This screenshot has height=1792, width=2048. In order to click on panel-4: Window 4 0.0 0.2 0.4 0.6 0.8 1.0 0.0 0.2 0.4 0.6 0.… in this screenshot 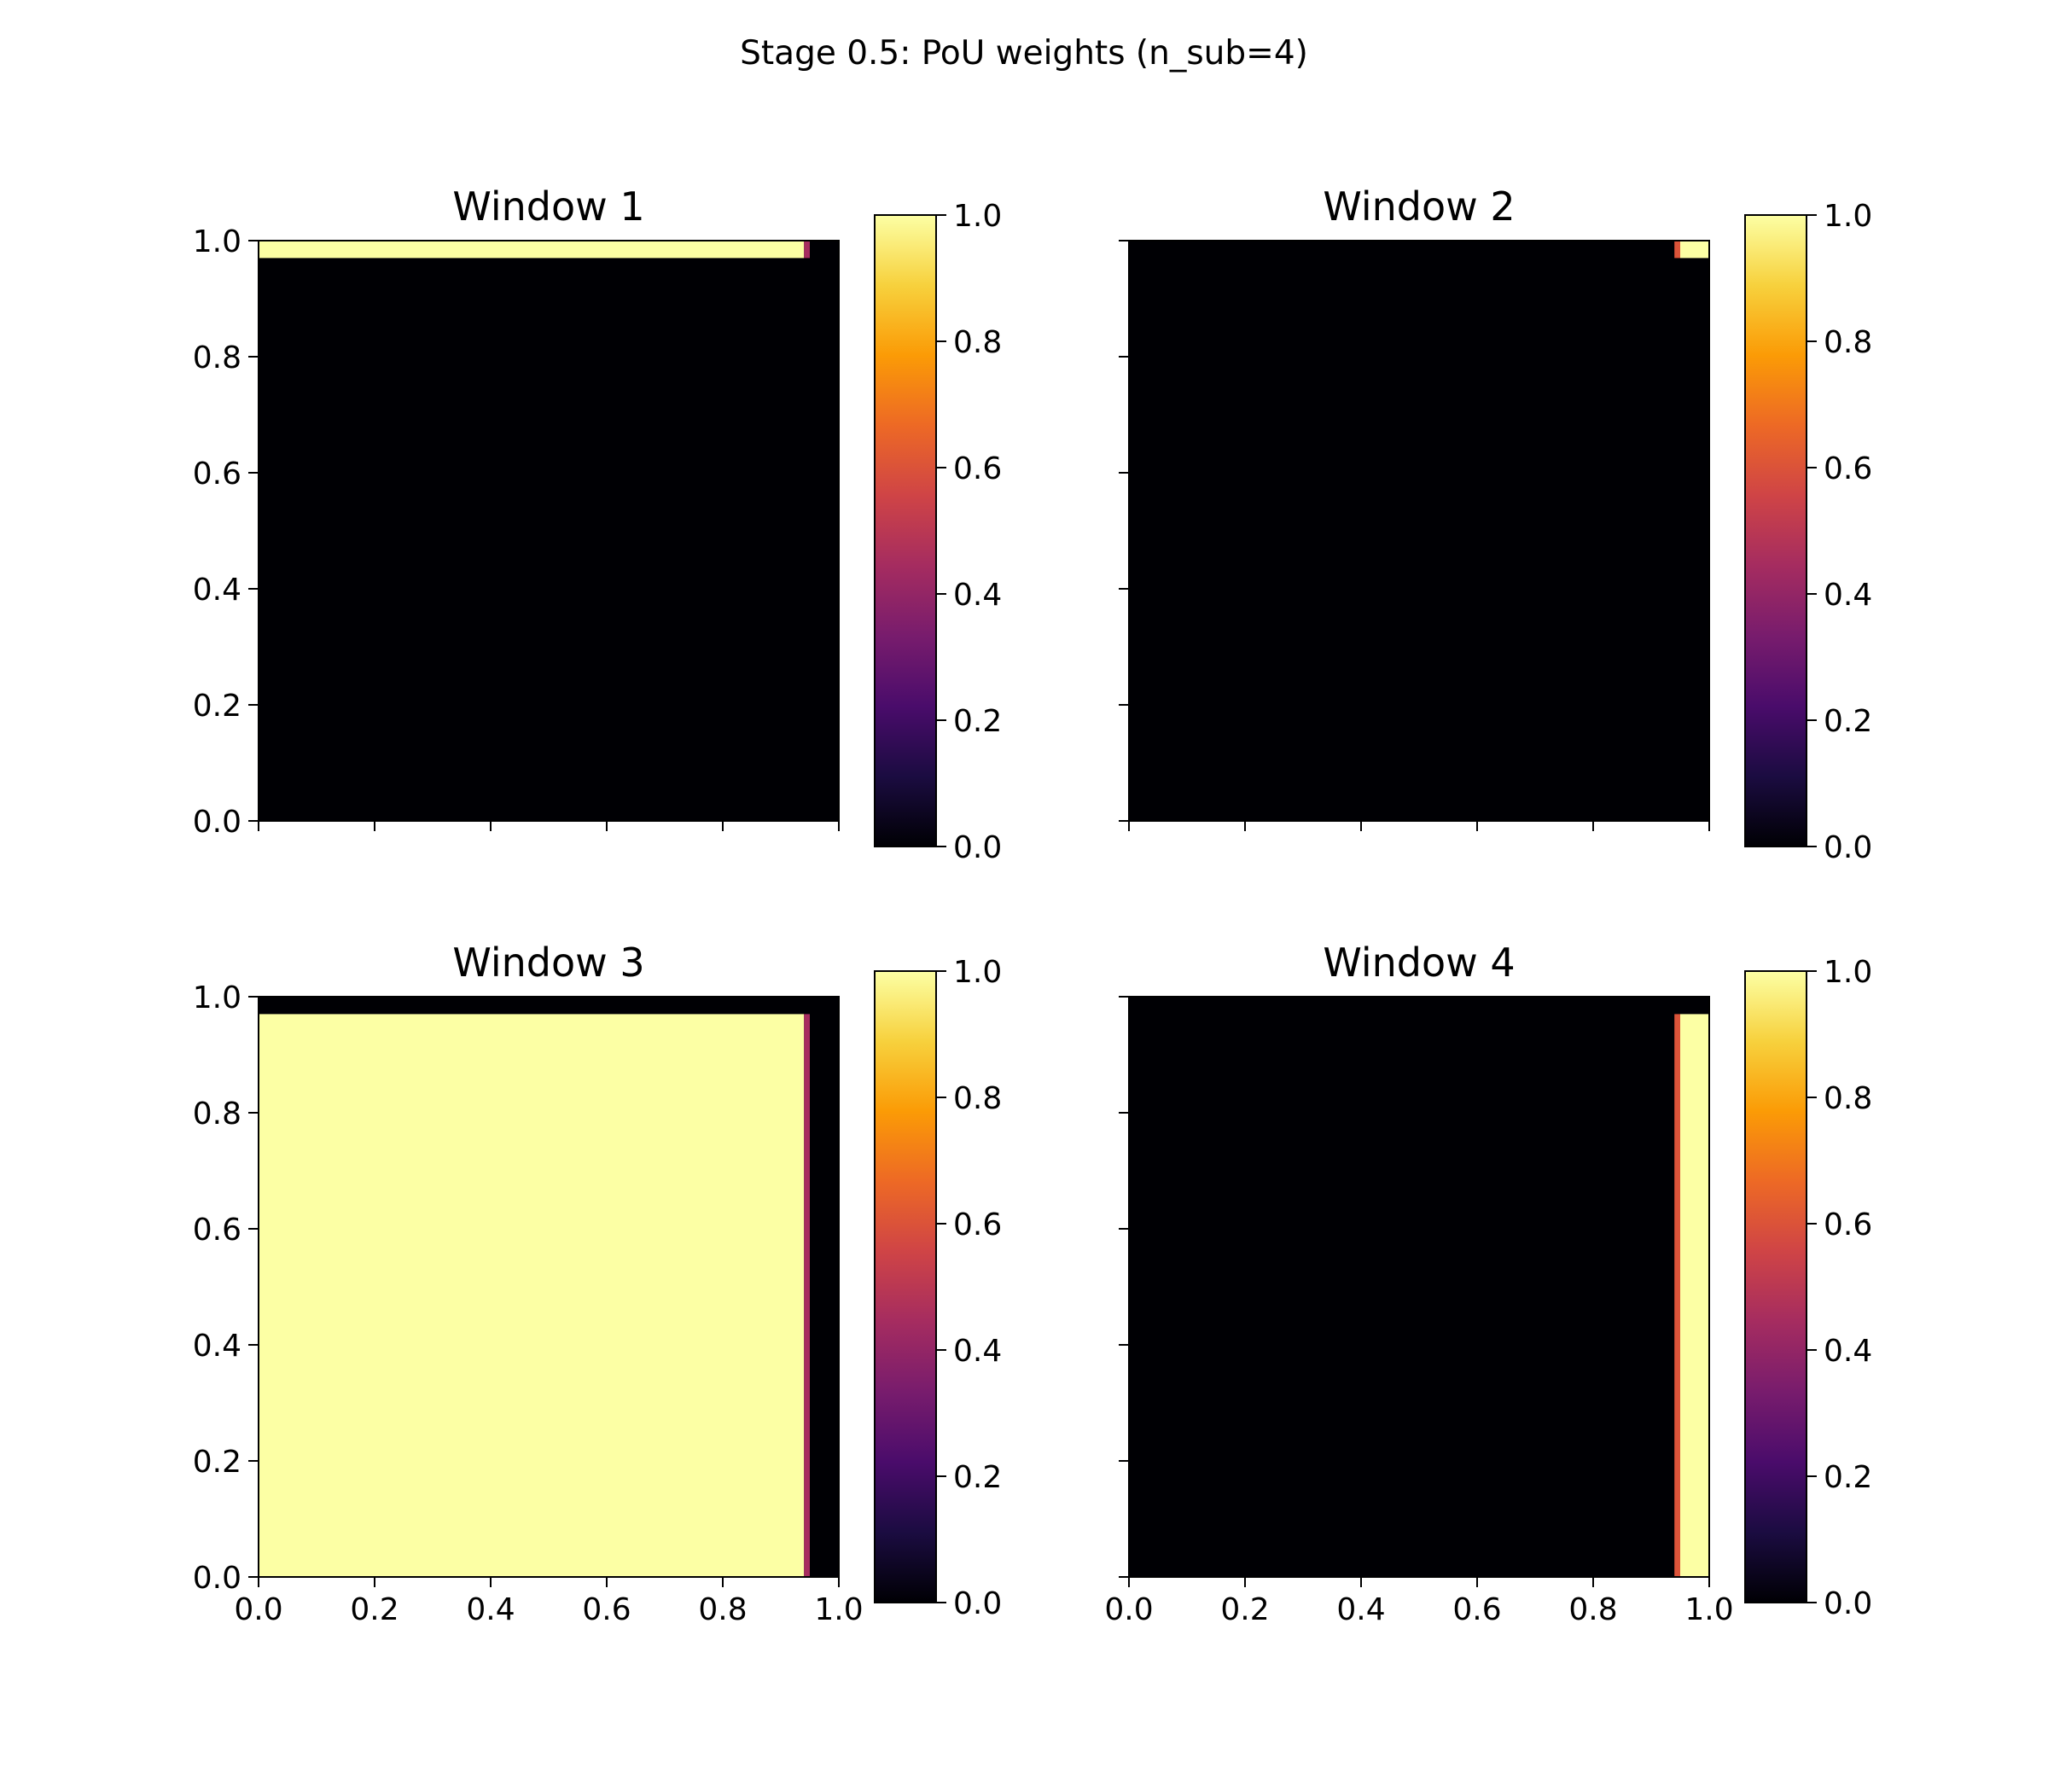, I will do `click(1488, 1283)`.